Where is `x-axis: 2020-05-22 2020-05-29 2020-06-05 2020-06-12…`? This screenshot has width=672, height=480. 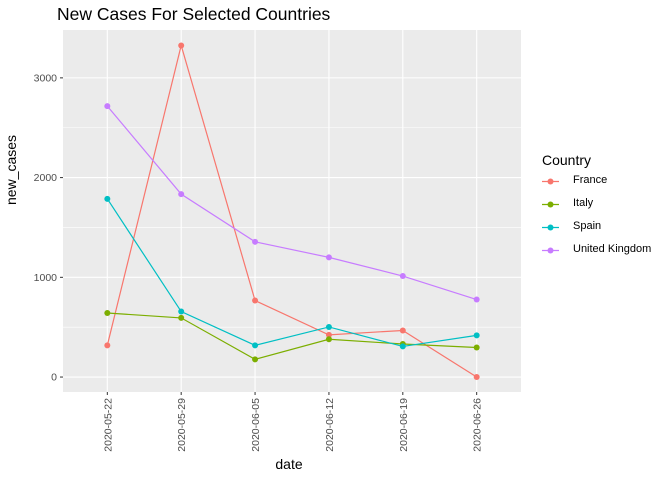 x-axis: 2020-05-22 2020-05-29 2020-06-05 2020-06-12… is located at coordinates (293, 422).